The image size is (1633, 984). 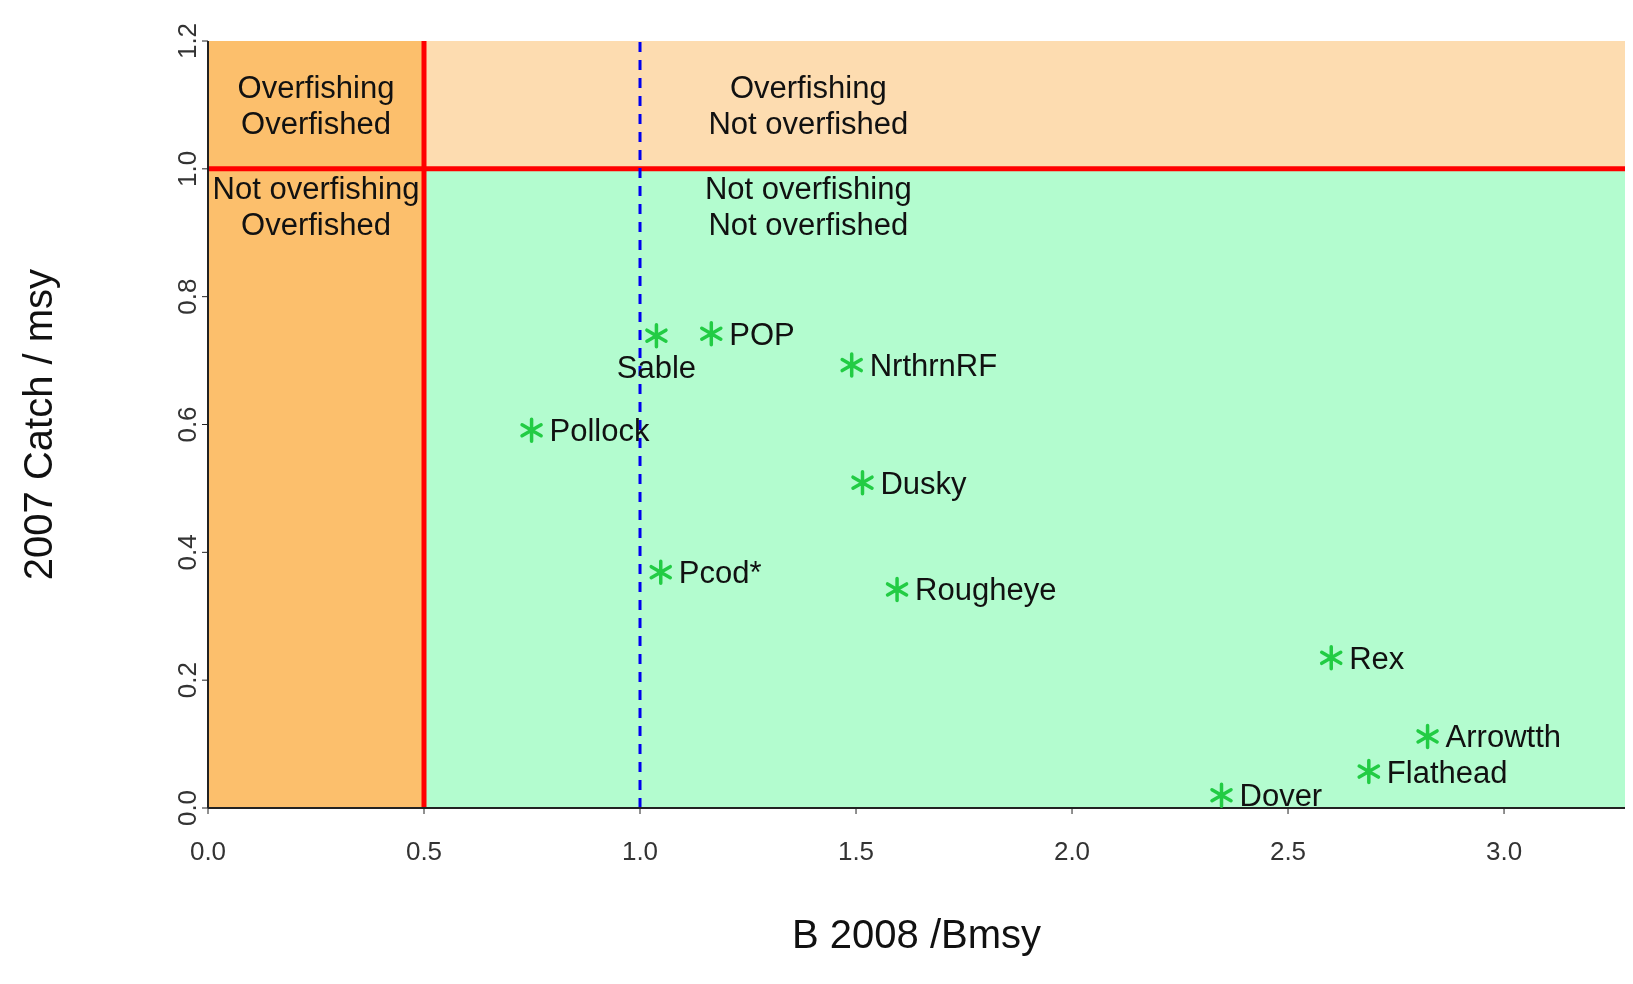 What do you see at coordinates (916, 934) in the screenshot?
I see `x-axis-title: B 2008 /Bmsy` at bounding box center [916, 934].